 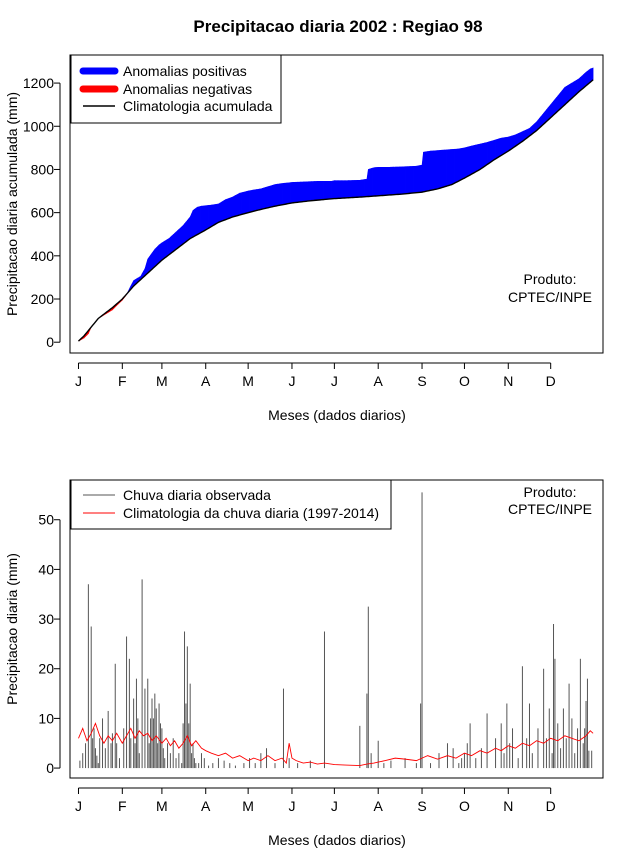 I want to click on bottom-y-axis: 0 10 20 30 40 50, so click(x=49, y=644).